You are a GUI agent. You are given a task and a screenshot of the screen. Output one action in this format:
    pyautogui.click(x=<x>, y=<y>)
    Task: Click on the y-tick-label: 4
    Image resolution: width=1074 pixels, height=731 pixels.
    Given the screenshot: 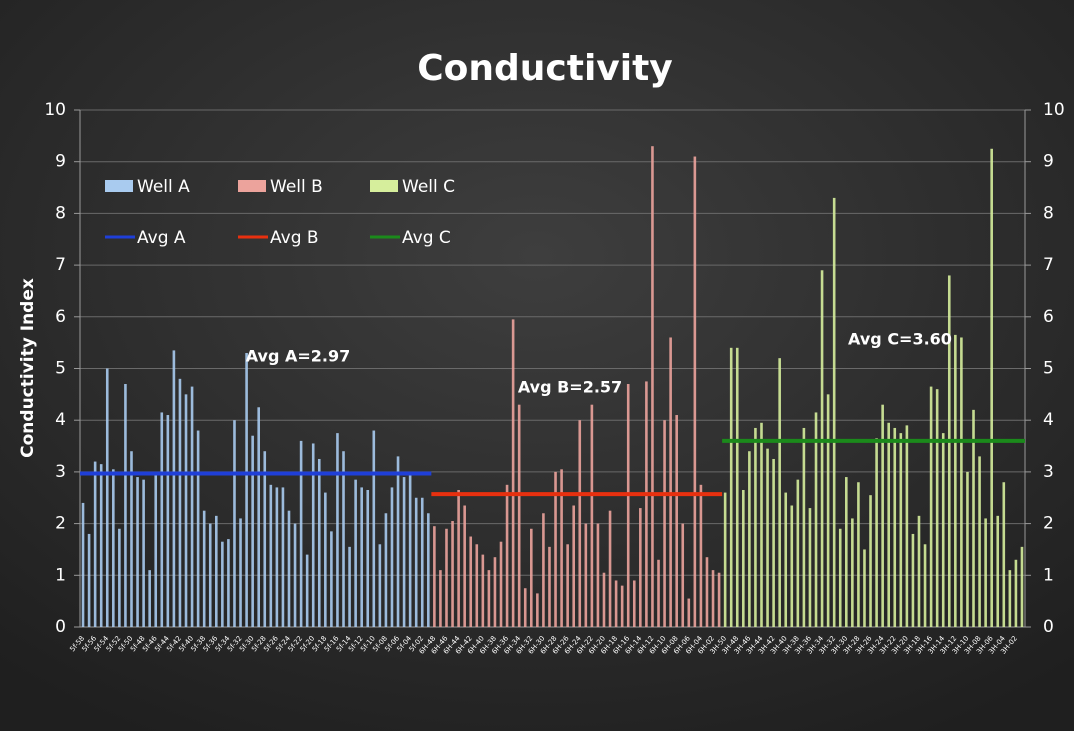 What is the action you would take?
    pyautogui.click(x=60, y=420)
    